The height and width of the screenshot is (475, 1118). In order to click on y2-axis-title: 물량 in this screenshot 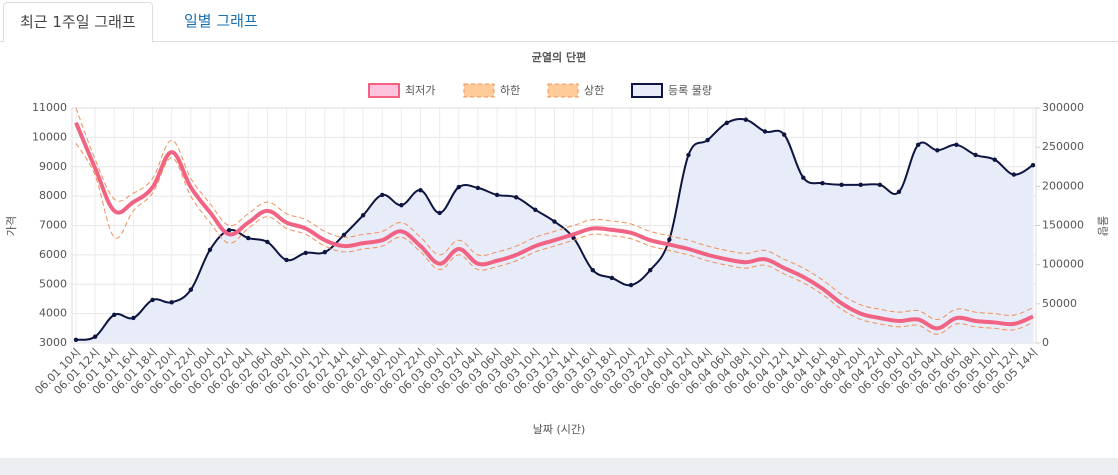, I will do `click(1102, 226)`.